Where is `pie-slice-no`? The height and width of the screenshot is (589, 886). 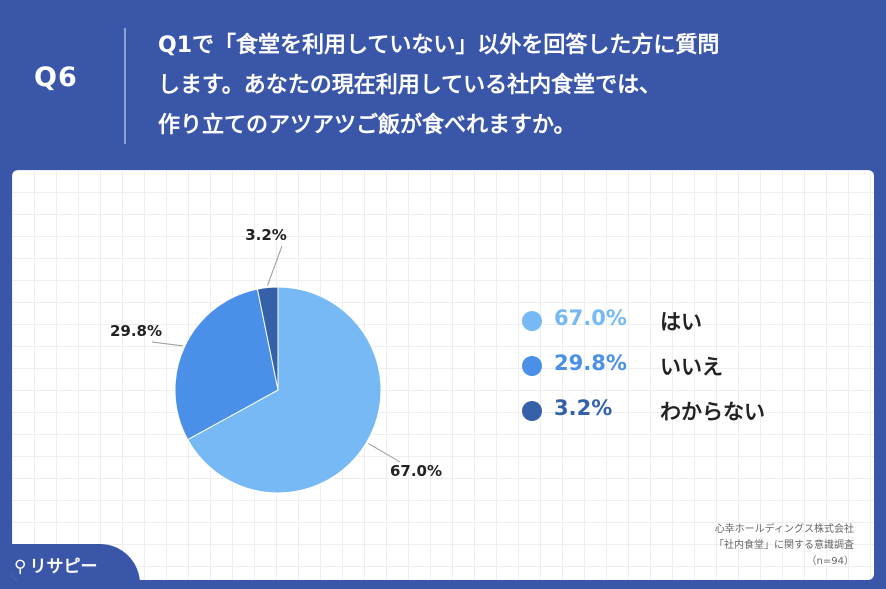 pie-slice-no is located at coordinates (226, 364).